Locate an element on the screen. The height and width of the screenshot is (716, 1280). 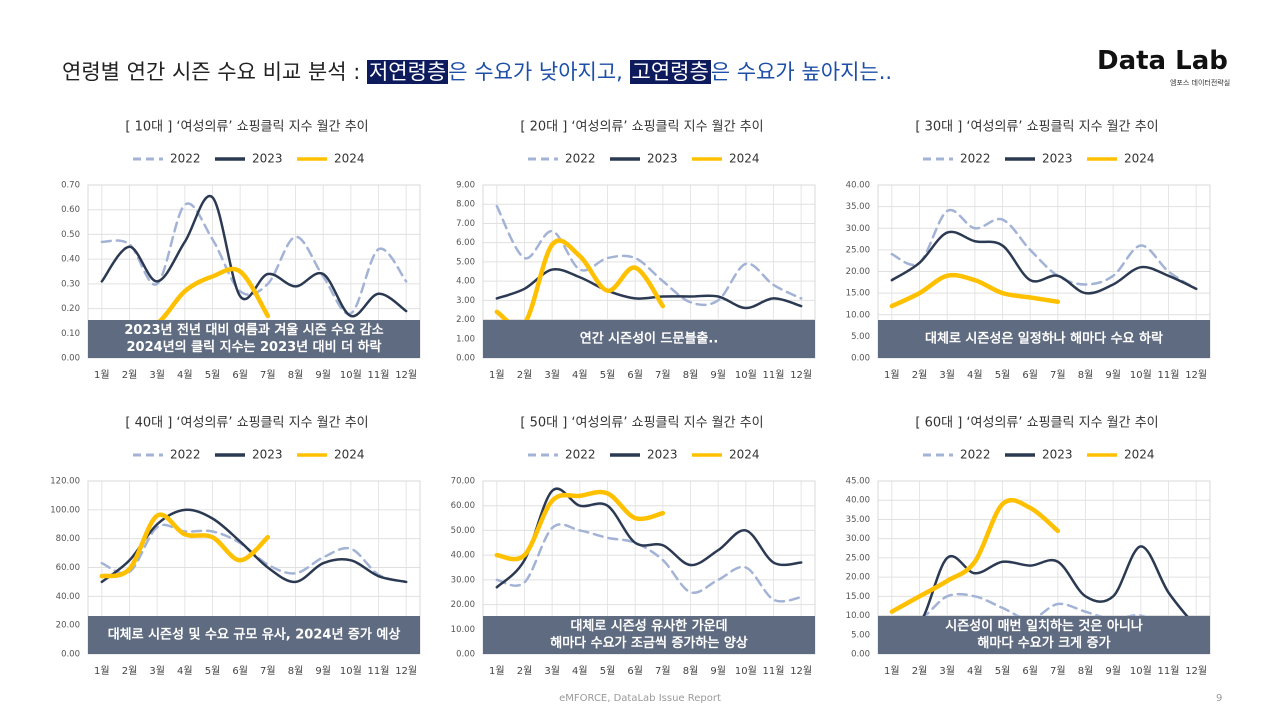
y-tick-label: 0.10 is located at coordinates (70, 334).